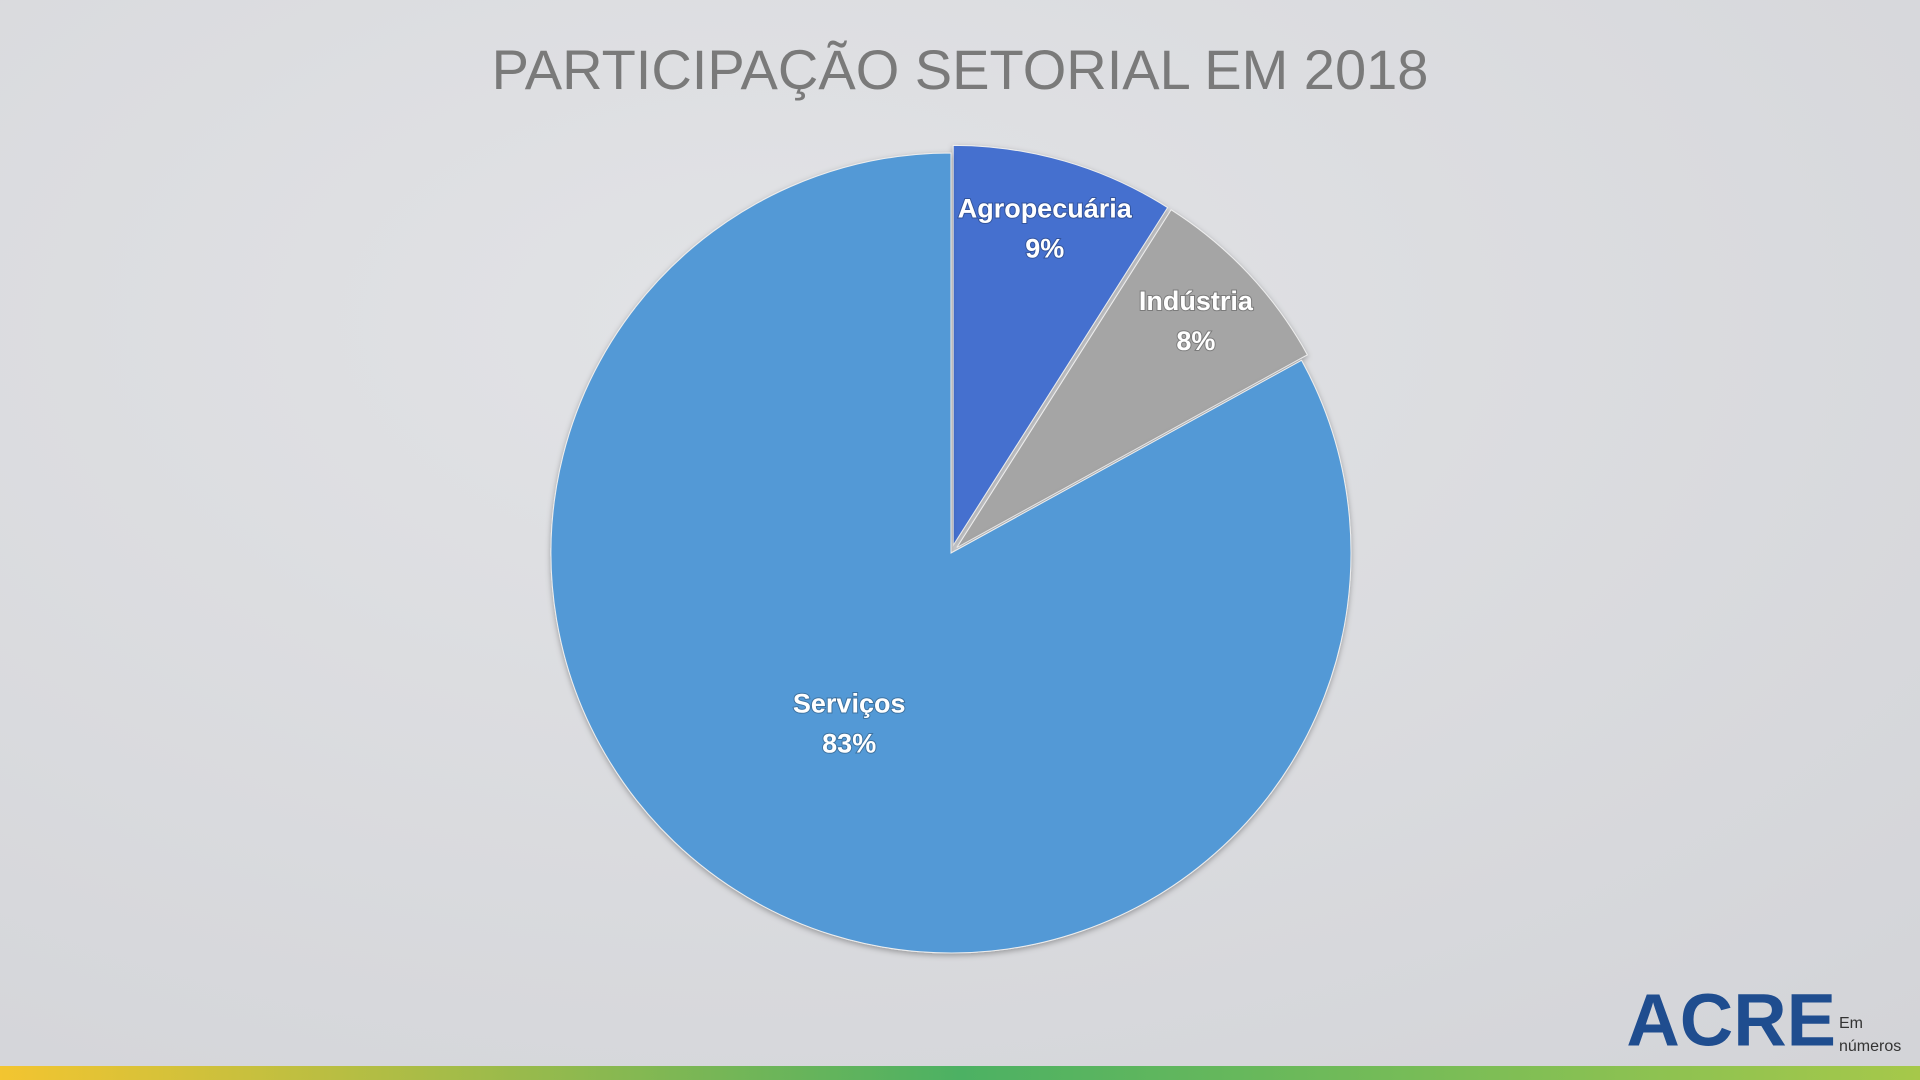 This screenshot has width=1920, height=1080. Describe the element at coordinates (960, 1073) in the screenshot. I see `footer-stripe` at that location.